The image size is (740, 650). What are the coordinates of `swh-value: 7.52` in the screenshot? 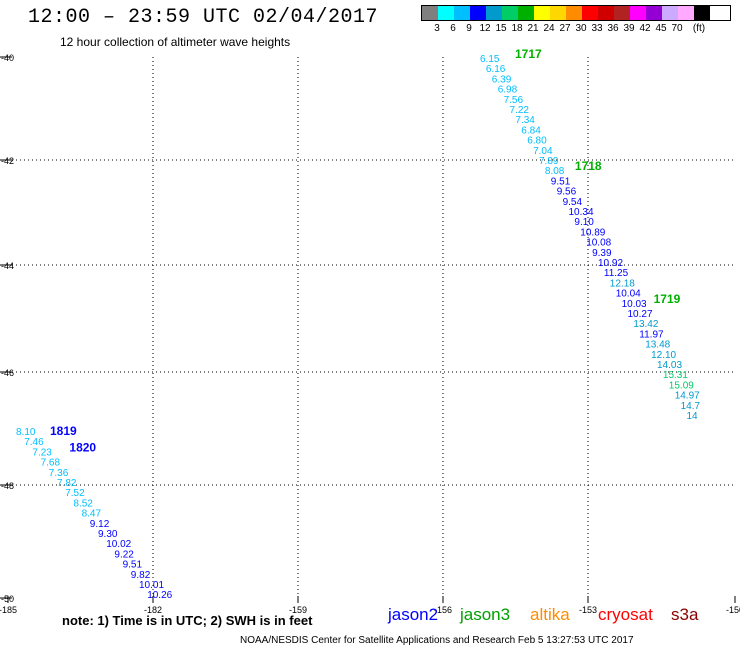 It's located at (75, 493).